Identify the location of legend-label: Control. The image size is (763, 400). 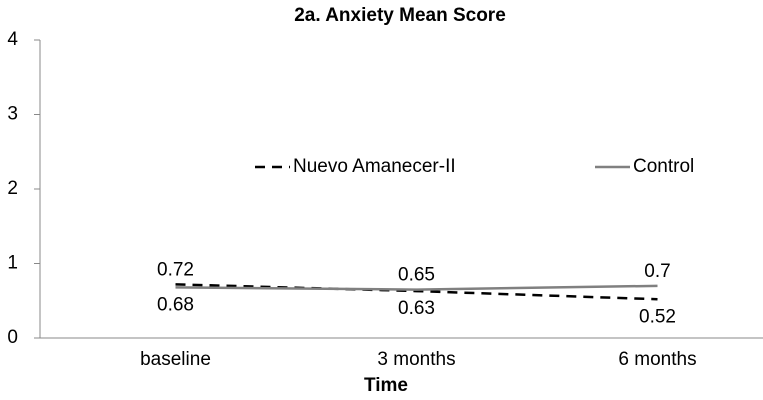
(663, 166).